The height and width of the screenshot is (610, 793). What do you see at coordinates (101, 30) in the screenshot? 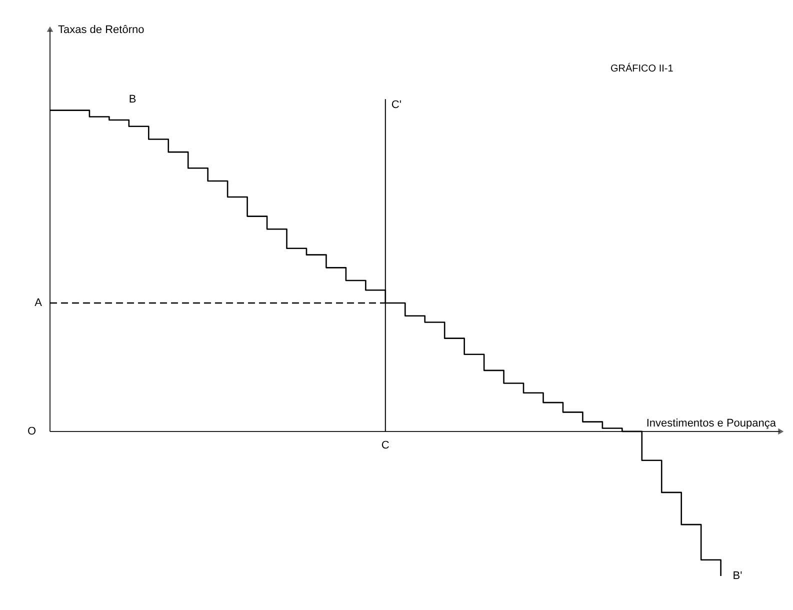
I see `text: Taxas de Retôrno` at bounding box center [101, 30].